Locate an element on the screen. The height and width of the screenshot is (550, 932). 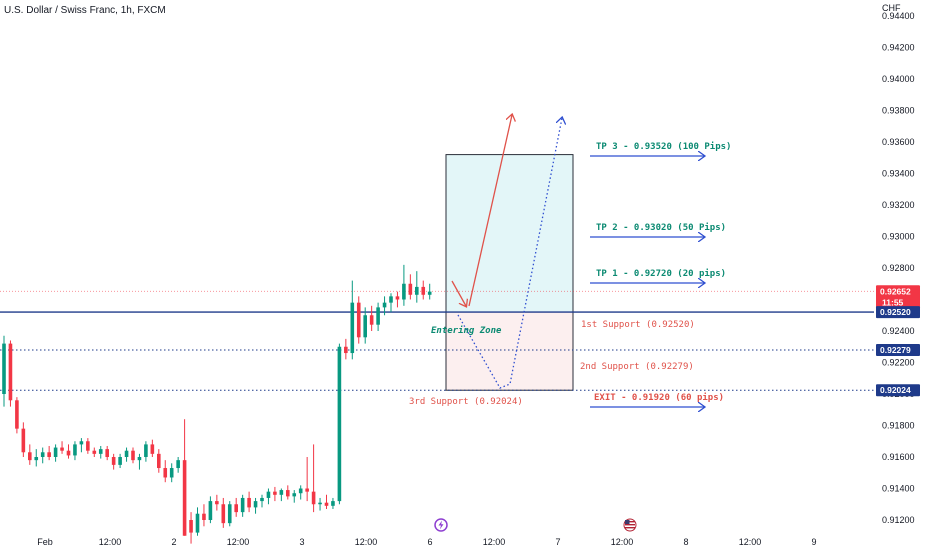
tp1-label: TP 1 - 0.92720 (20 pips) is located at coordinates (661, 273).